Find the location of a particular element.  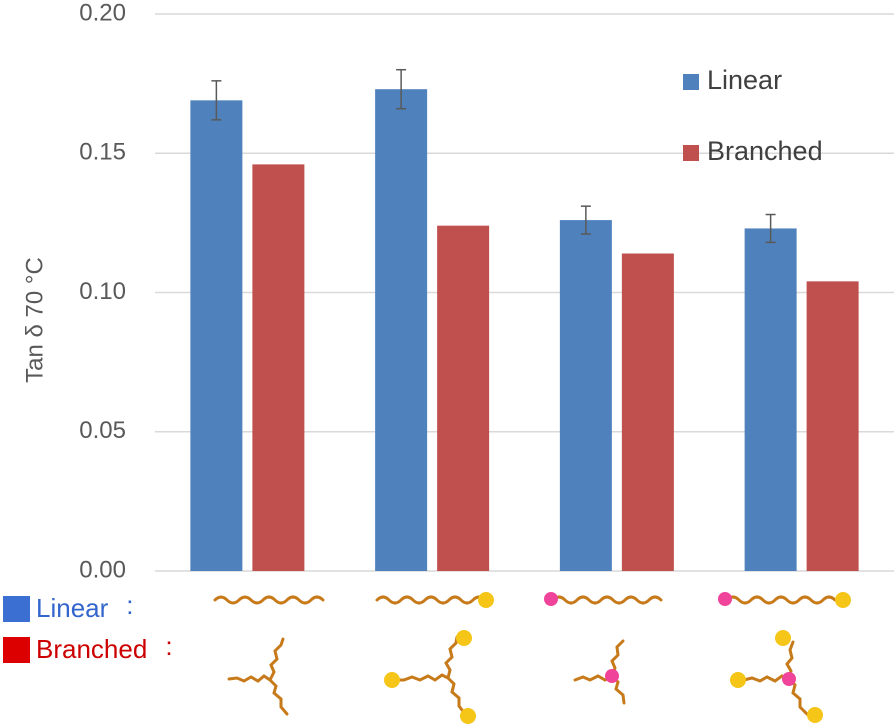

y-tick-label: 0.15 is located at coordinates (102, 152).